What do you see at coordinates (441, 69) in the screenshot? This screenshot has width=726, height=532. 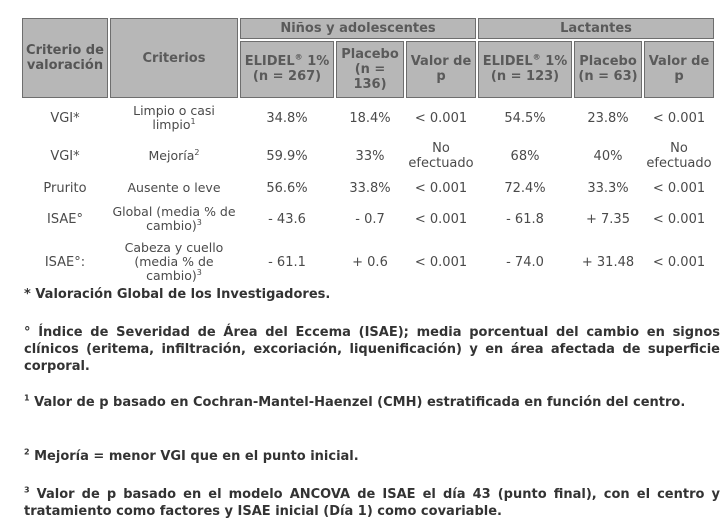 I see `header-ninos-valor-p: Valor de p` at bounding box center [441, 69].